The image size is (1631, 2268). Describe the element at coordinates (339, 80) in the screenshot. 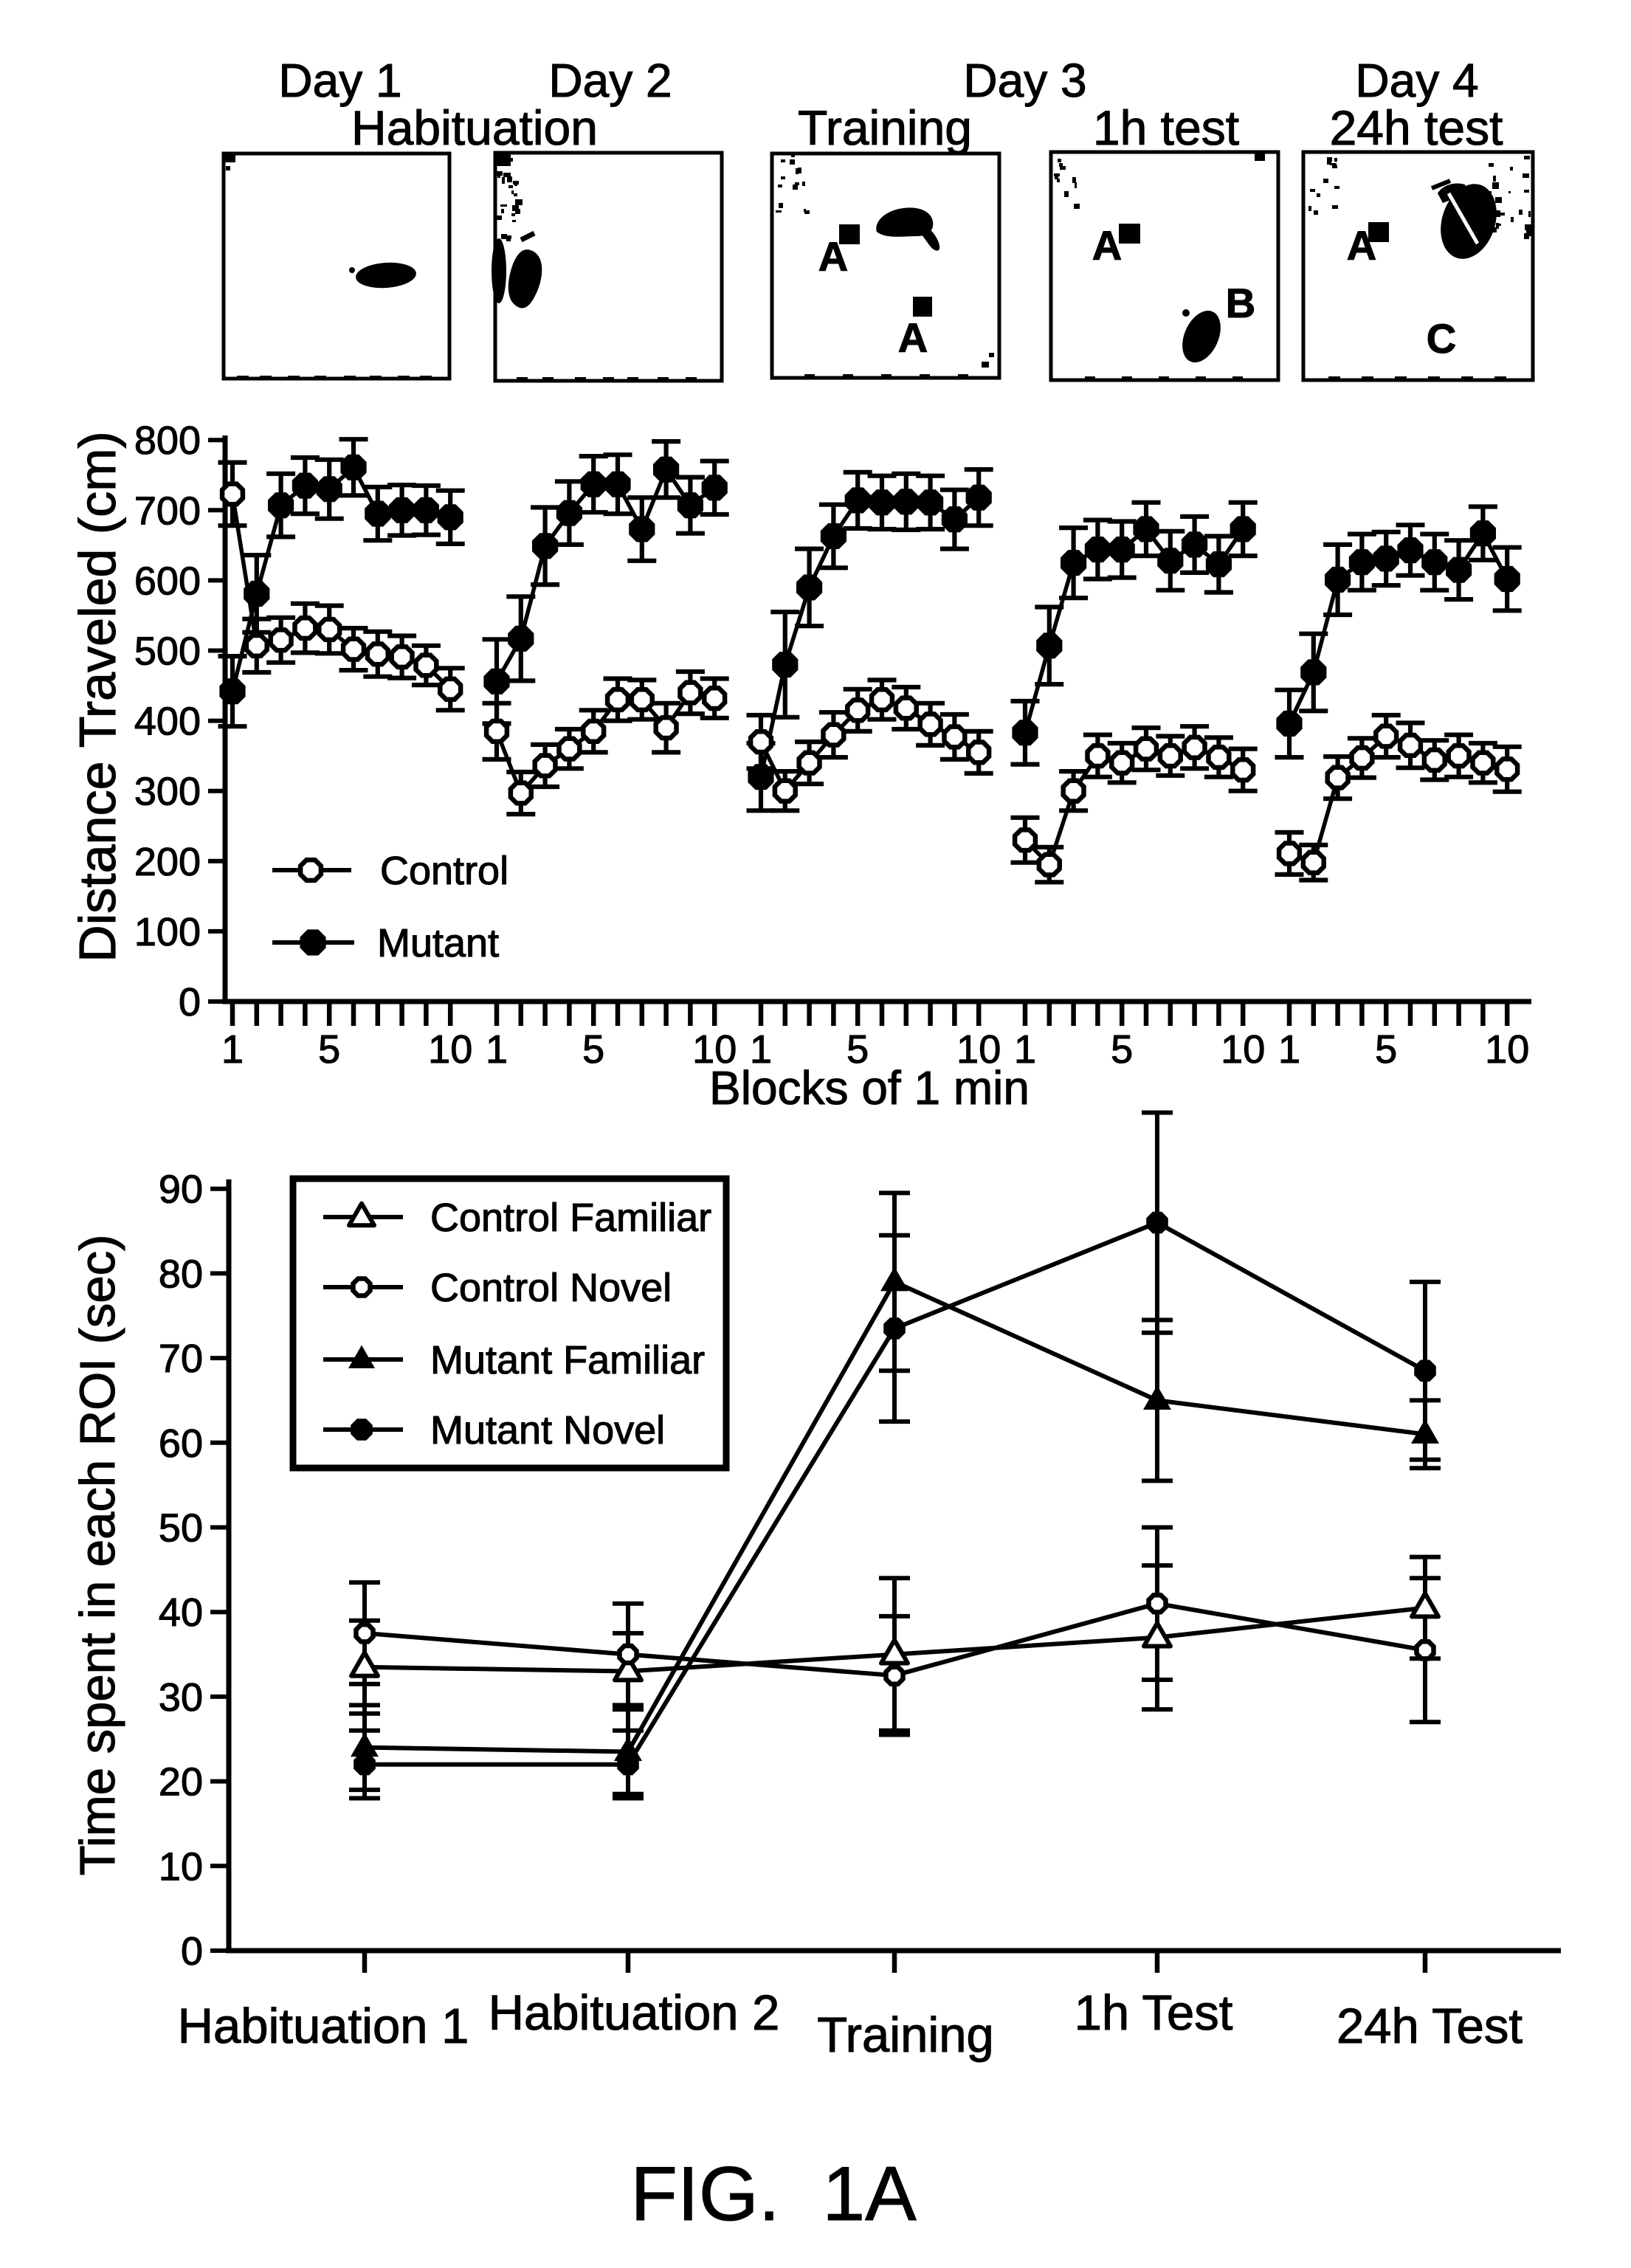

I see `svg-text: Day 1` at that location.